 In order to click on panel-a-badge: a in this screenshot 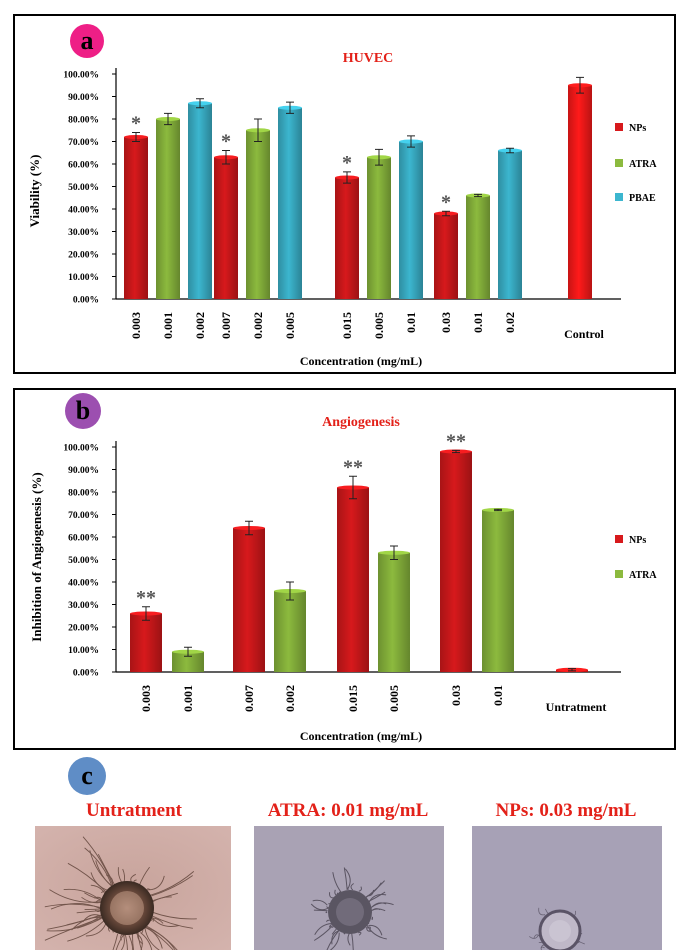, I will do `click(87, 41)`.